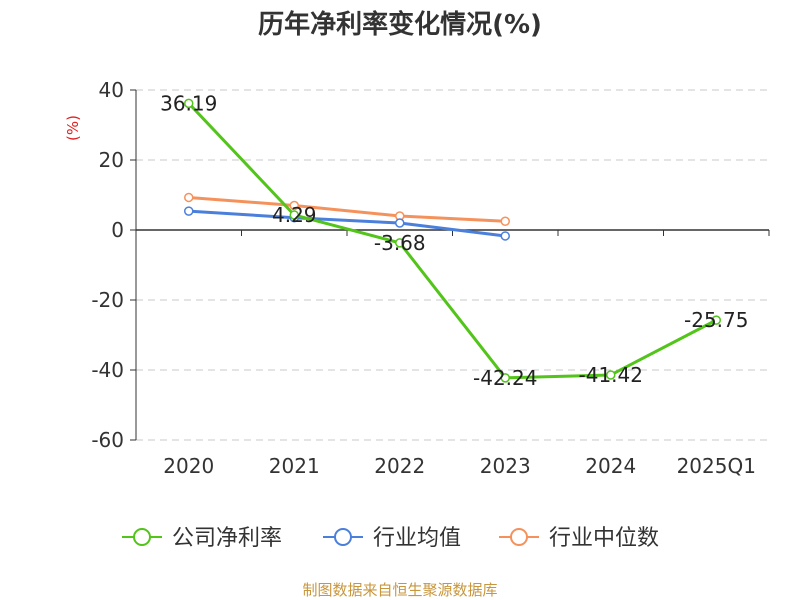  What do you see at coordinates (505, 466) in the screenshot?
I see `x-tick-label: 2023` at bounding box center [505, 466].